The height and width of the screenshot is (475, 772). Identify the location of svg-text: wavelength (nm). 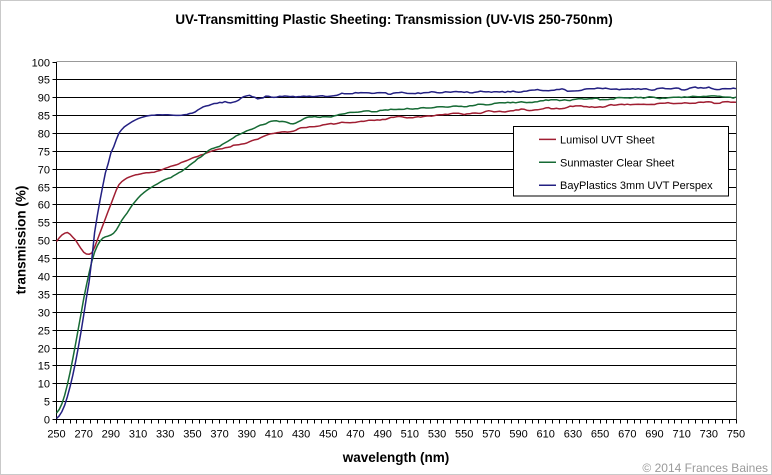
(396, 457).